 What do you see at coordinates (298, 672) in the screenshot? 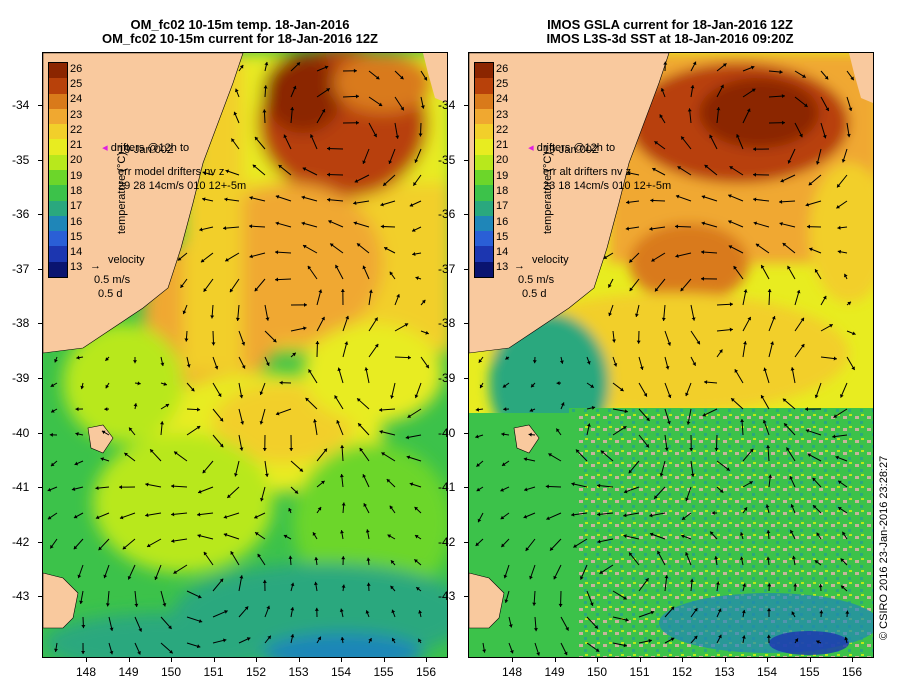
I see `longitude-tick-label: 153` at bounding box center [298, 672].